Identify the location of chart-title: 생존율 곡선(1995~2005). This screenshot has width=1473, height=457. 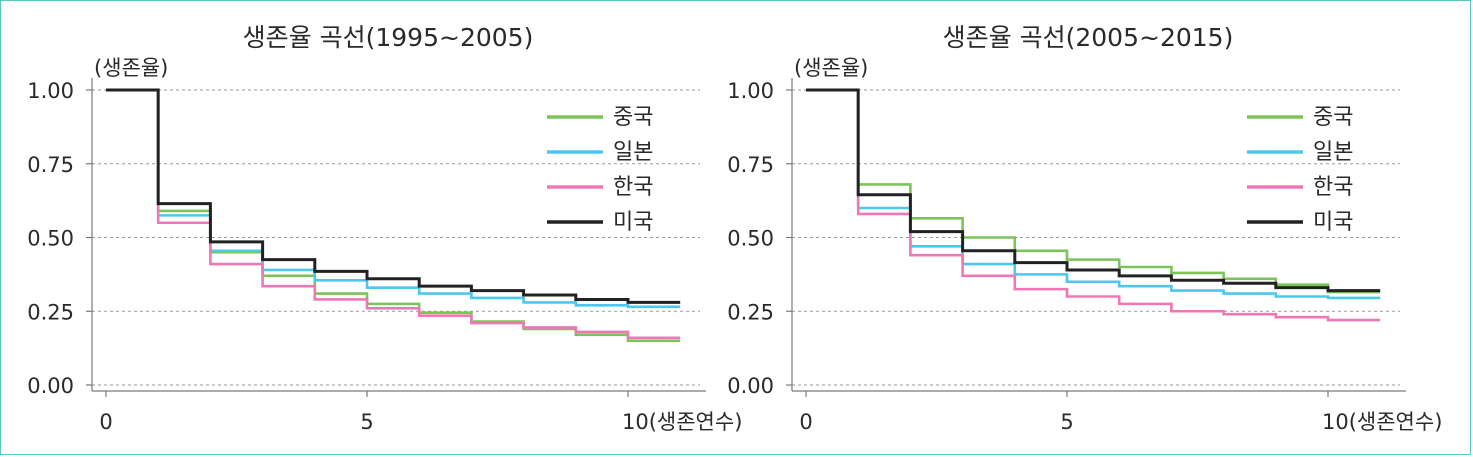
(388, 37).